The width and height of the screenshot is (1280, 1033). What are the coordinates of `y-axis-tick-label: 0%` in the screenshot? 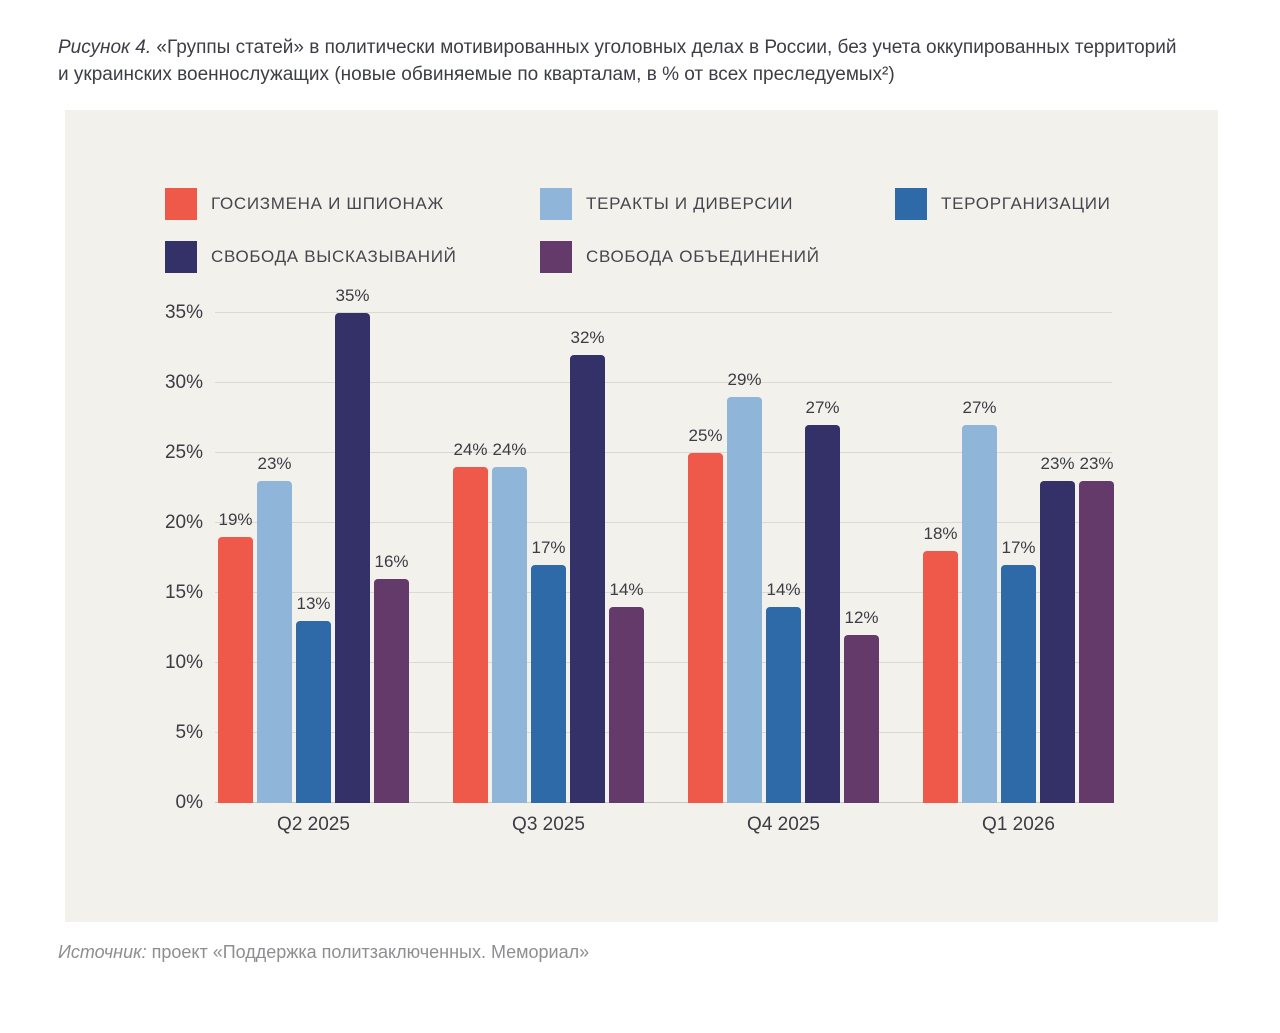 It's located at (189, 802).